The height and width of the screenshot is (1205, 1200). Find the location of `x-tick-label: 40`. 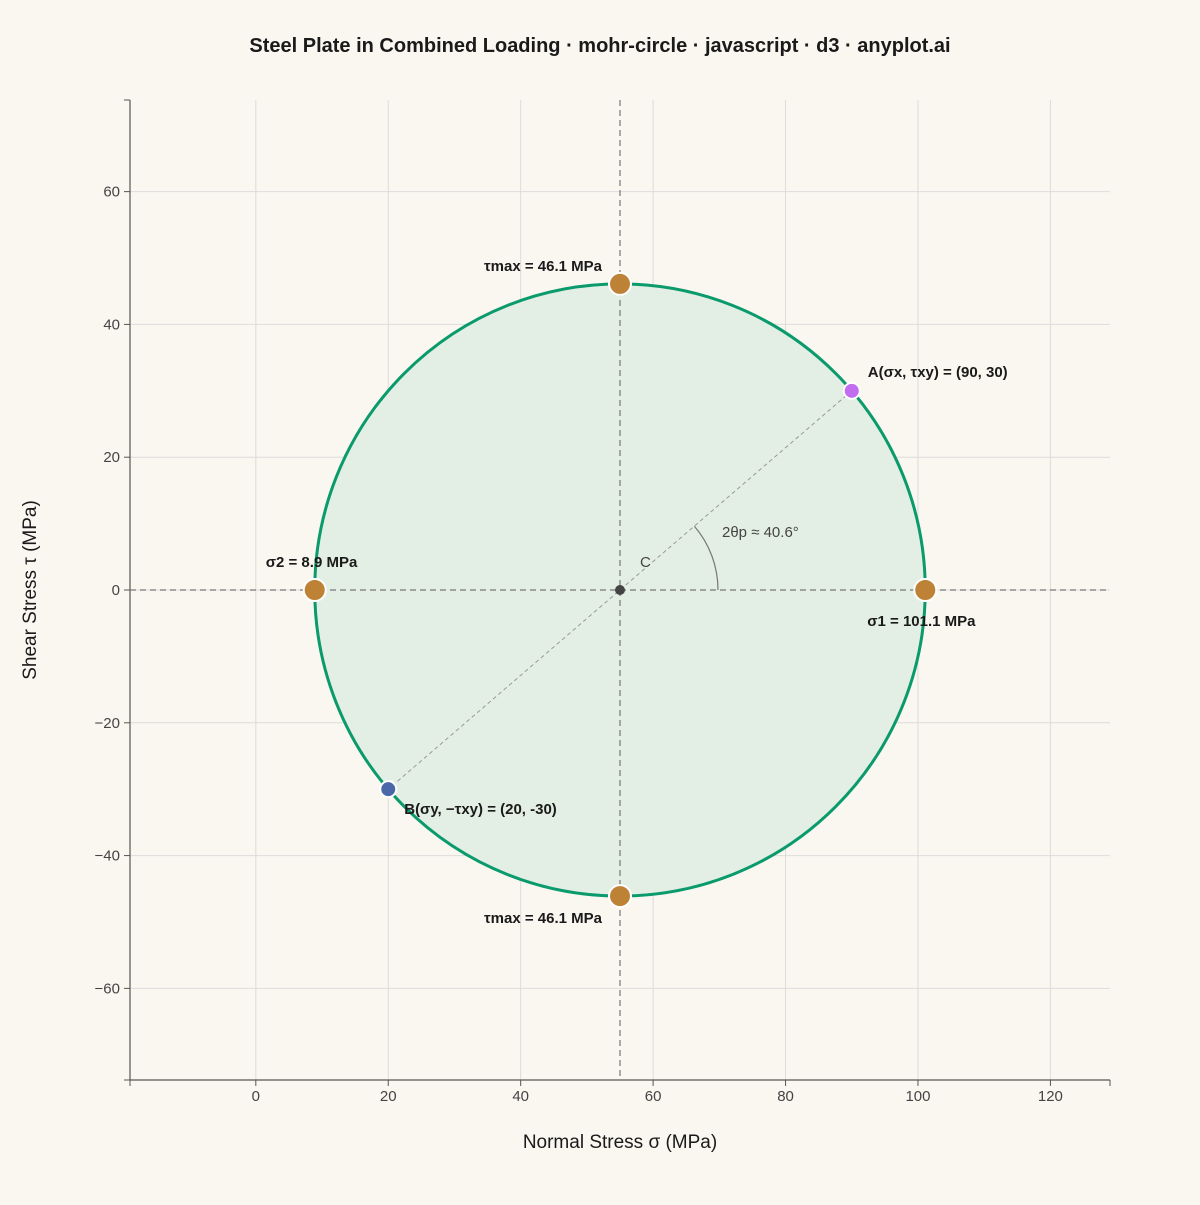

x-tick-label: 40 is located at coordinates (520, 1096).